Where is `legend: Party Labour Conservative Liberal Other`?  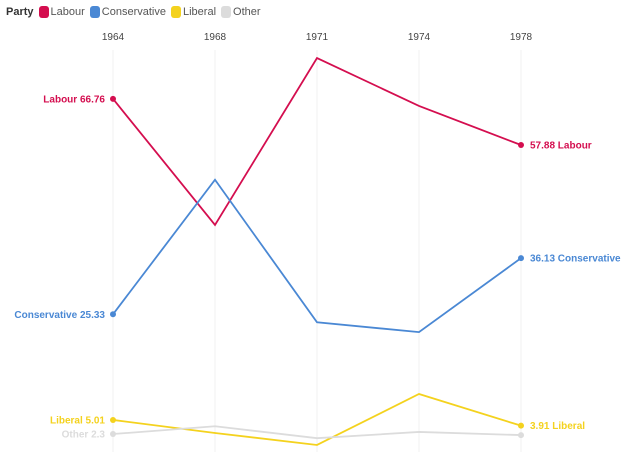
legend: Party Labour Conservative Liberal Other is located at coordinates (136, 12).